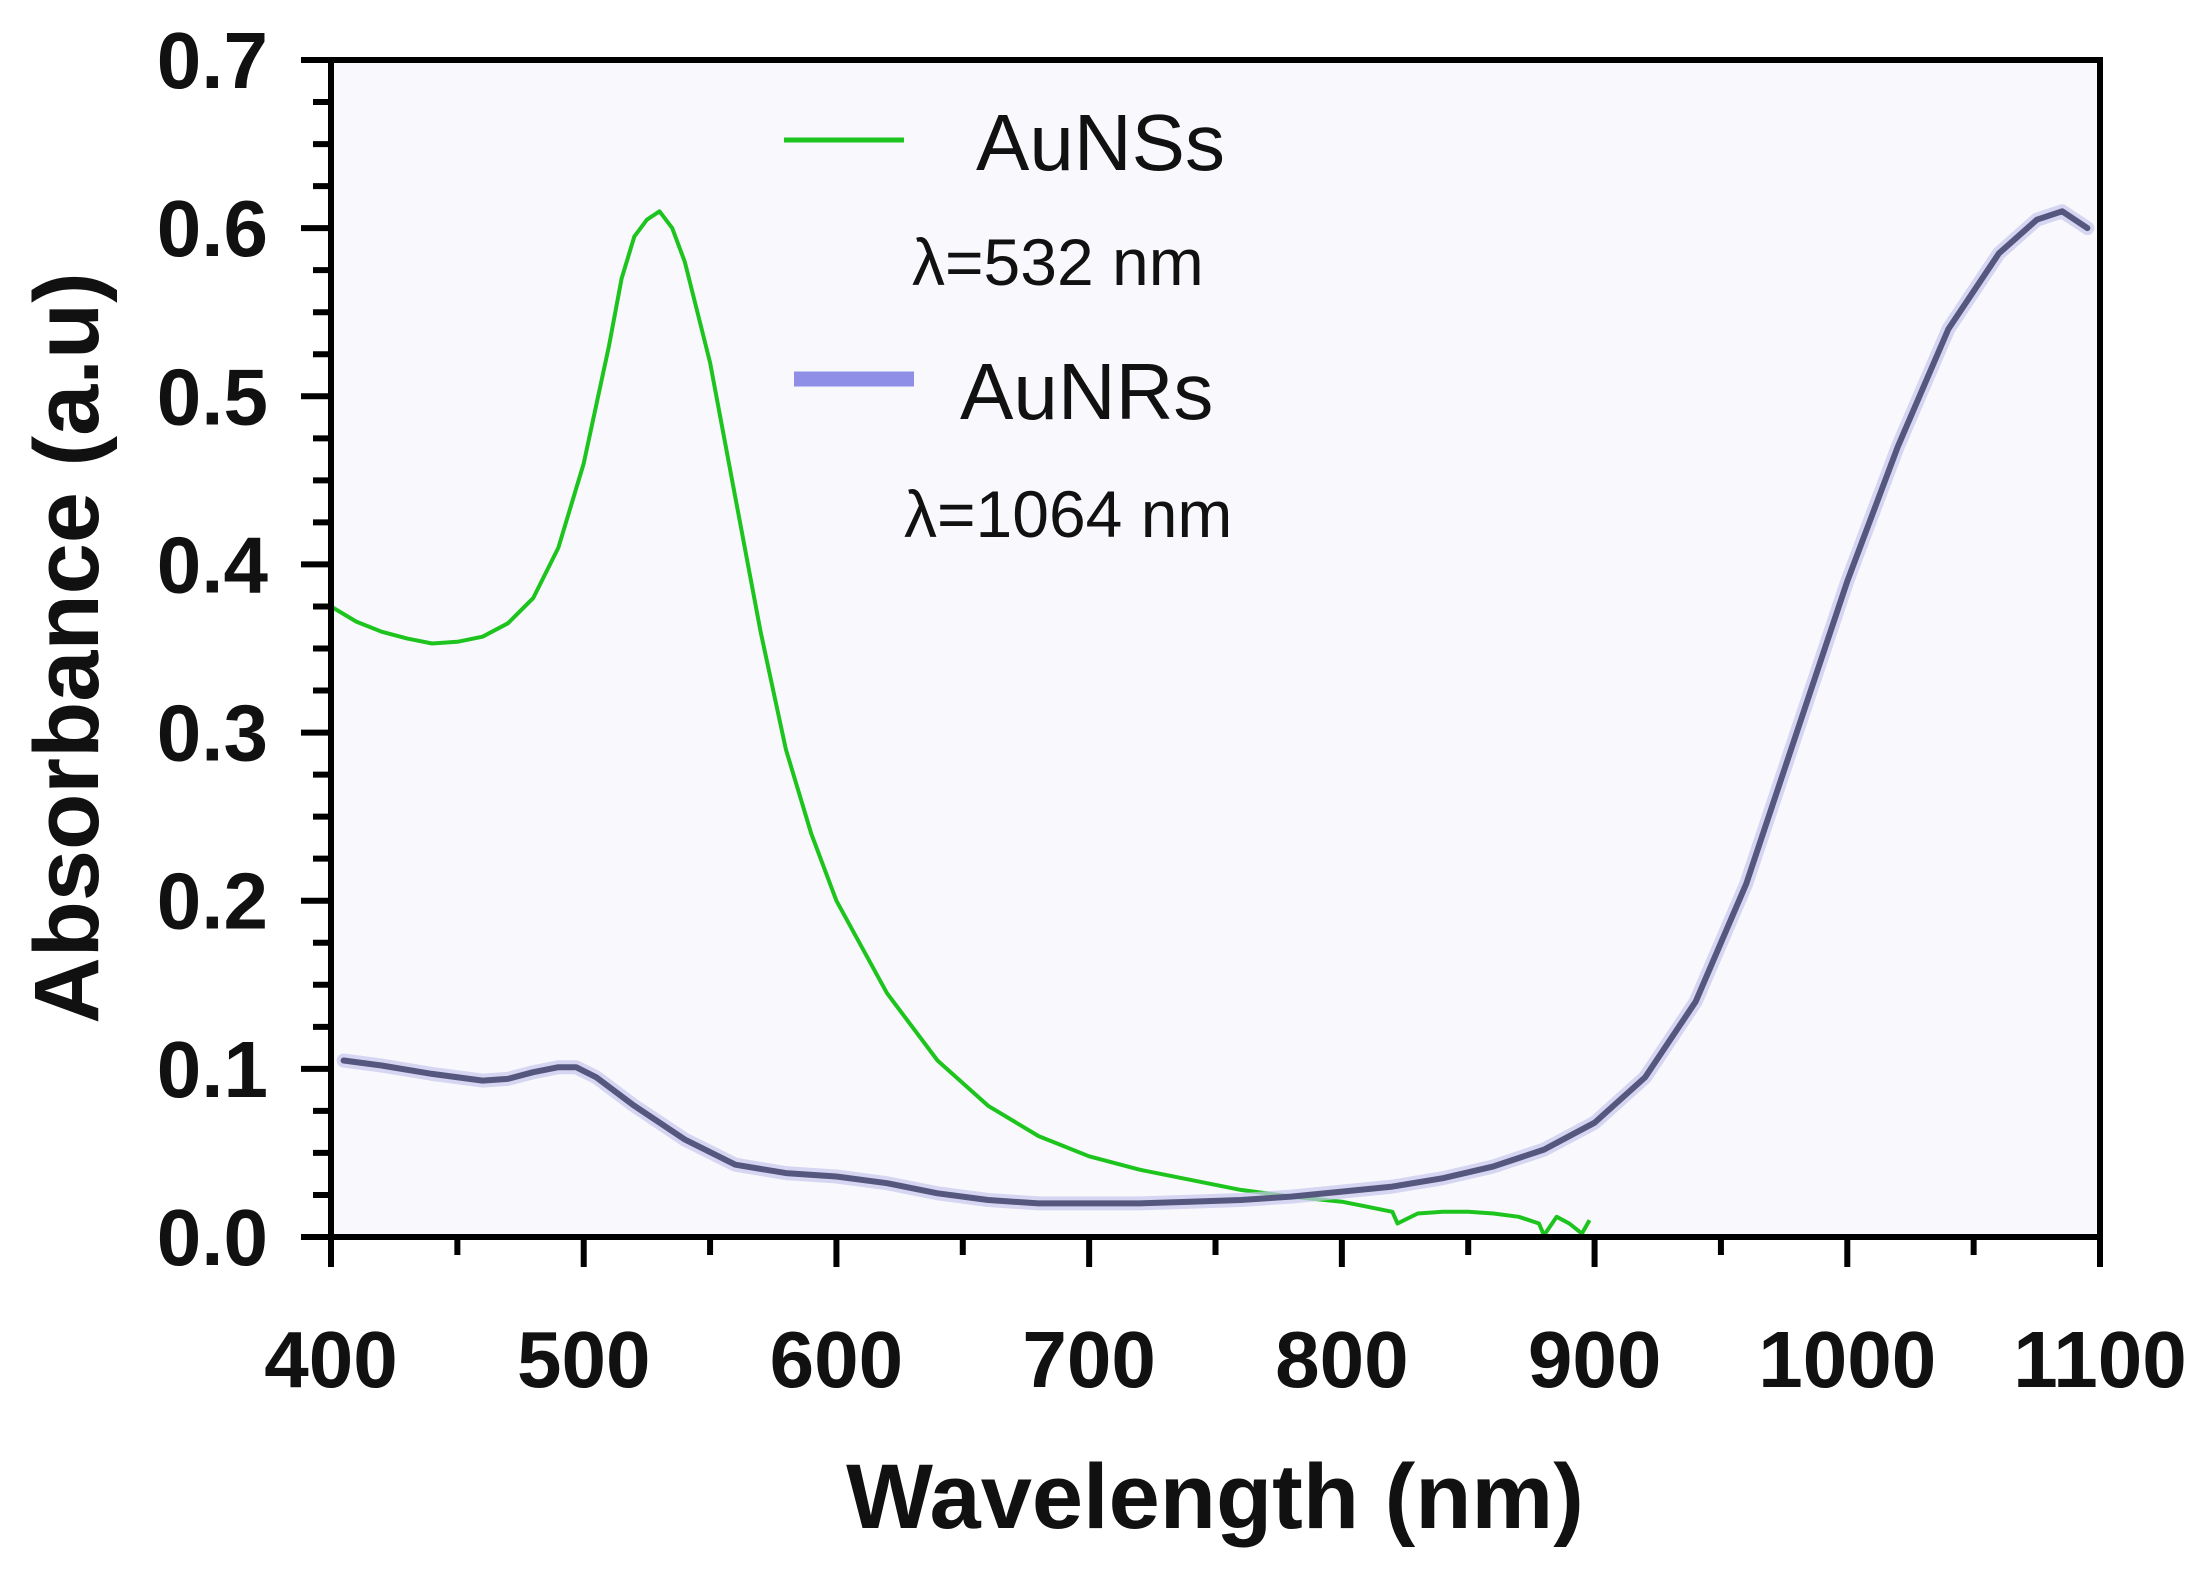 This screenshot has height=1576, width=2212. I want to click on y-axis-title: Absorbance (a.u), so click(67, 647).